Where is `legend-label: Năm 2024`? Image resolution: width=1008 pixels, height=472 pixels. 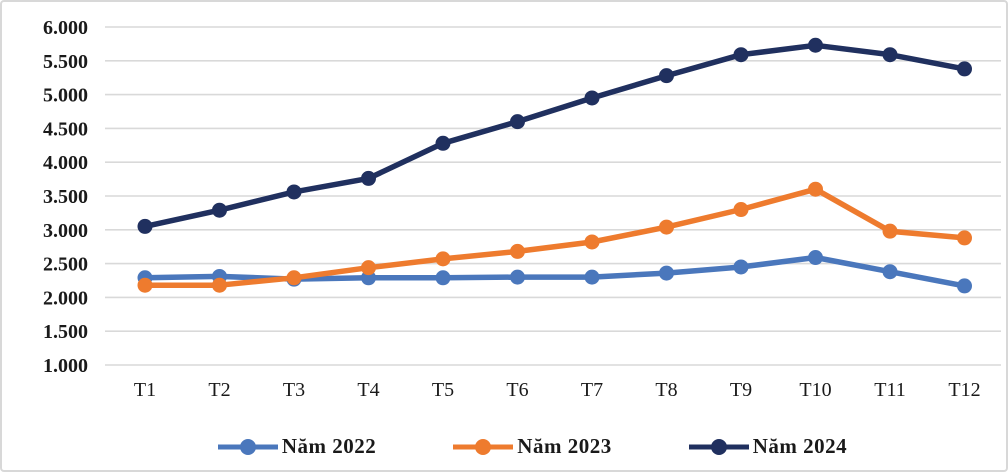
legend-label: Năm 2024 is located at coordinates (800, 446).